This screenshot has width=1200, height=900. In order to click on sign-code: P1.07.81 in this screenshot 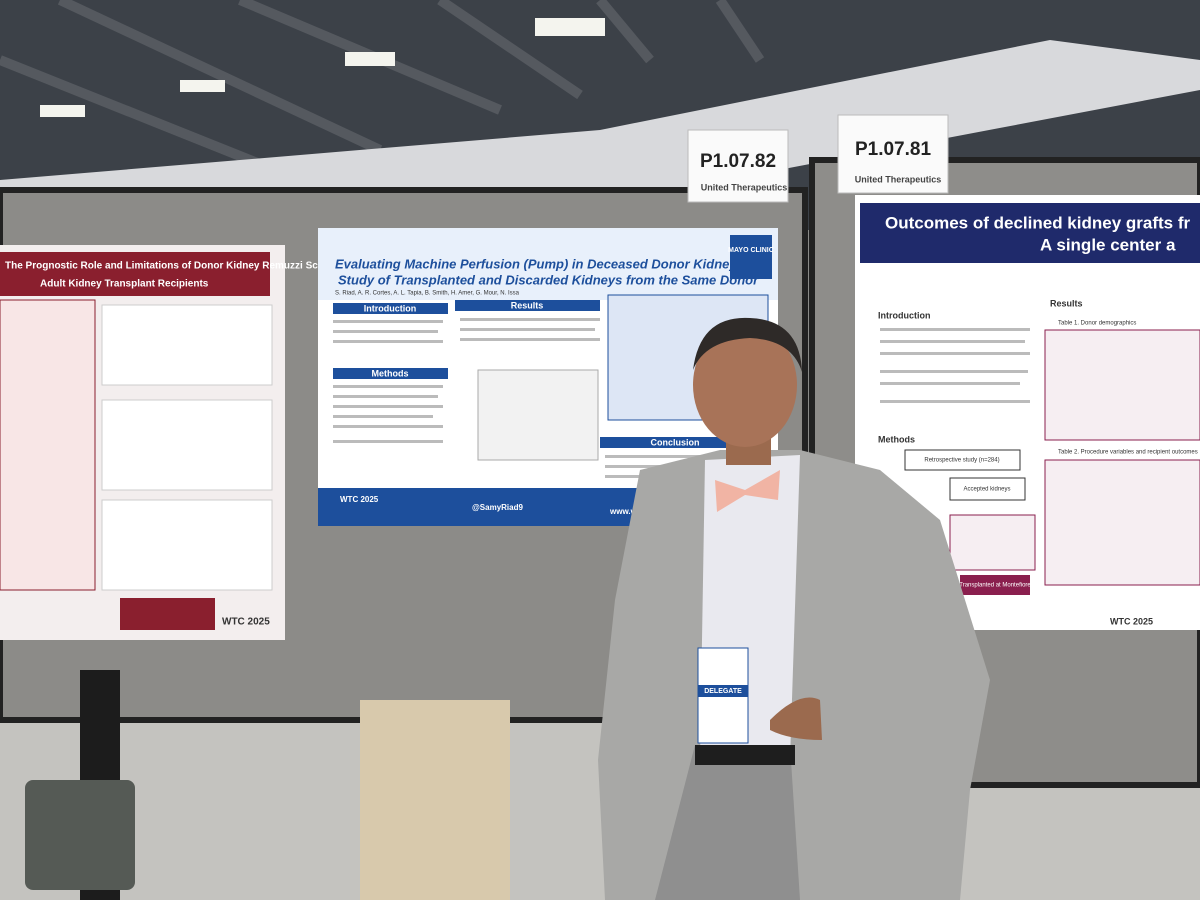, I will do `click(893, 149)`.